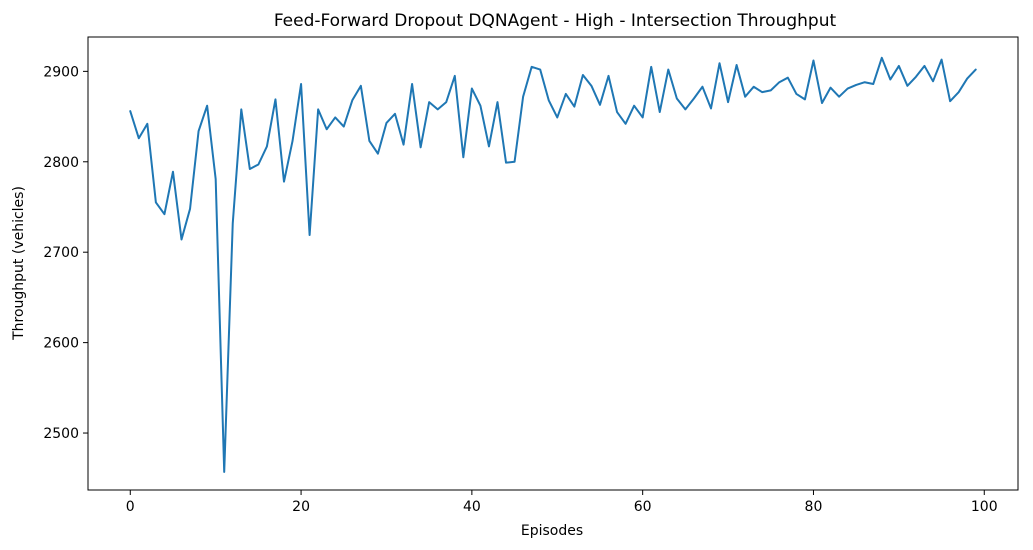  I want to click on y-tick-label: 2900, so click(61, 72).